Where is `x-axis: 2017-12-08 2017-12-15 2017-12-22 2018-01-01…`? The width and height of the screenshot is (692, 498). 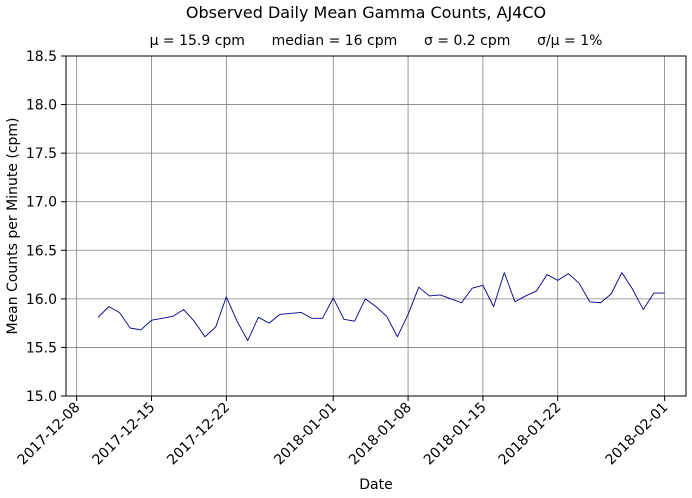
x-axis: 2017-12-08 2017-12-15 2017-12-22 2018-01-01… is located at coordinates (343, 432).